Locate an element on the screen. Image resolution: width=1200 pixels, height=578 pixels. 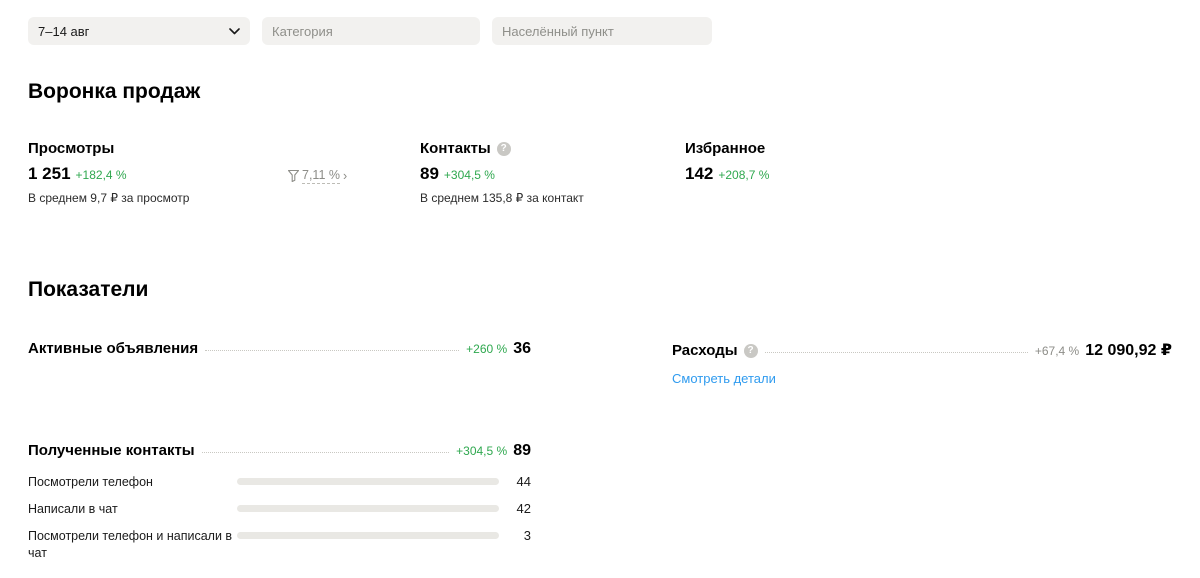
expenses-change: +67,4 % is located at coordinates (1057, 351).